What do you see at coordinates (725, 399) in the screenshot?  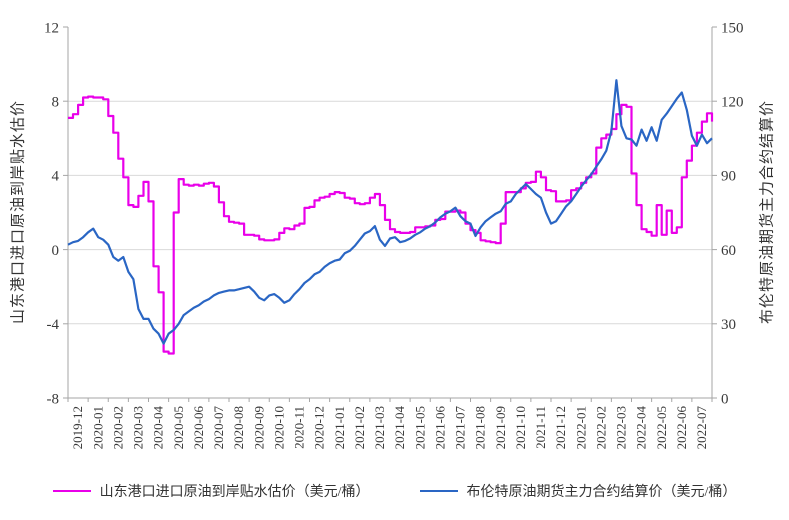 I see `right-axis-tick-label: 0` at bounding box center [725, 399].